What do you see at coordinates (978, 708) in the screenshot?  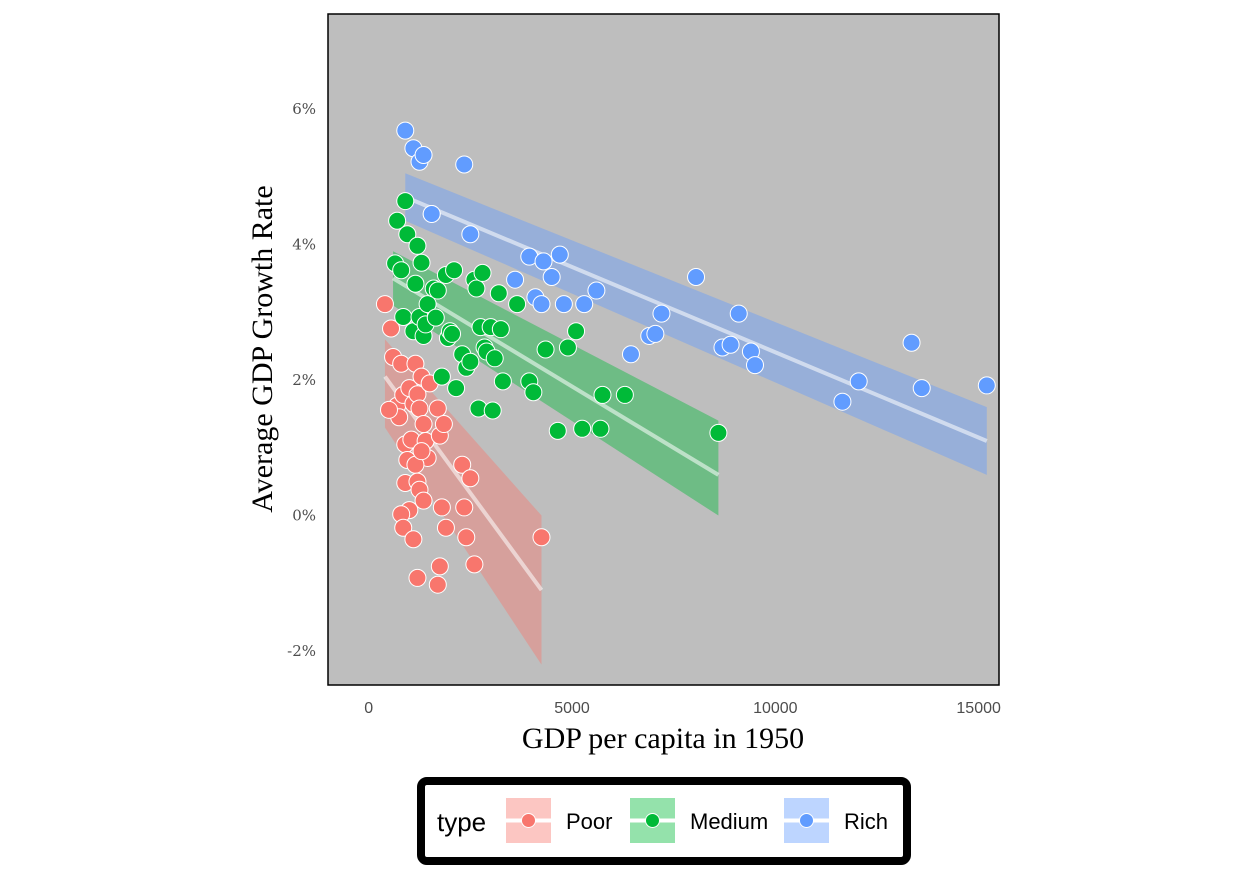 I see `x-tick-label: 15000` at bounding box center [978, 708].